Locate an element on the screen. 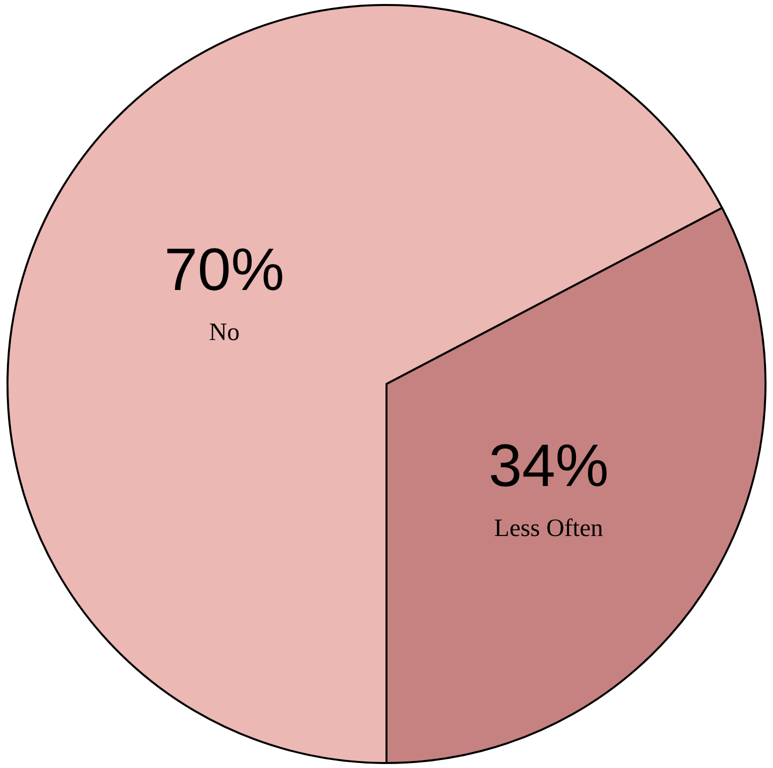 The image size is (773, 768). slice-label: Less Often is located at coordinates (549, 528).